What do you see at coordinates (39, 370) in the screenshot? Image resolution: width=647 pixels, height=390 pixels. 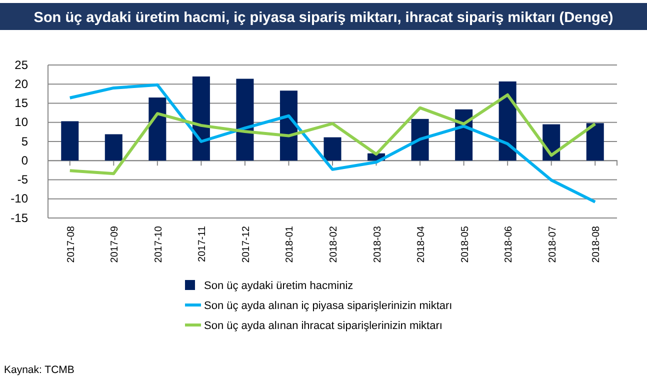 I see `text: Kaynak: TCMB` at bounding box center [39, 370].